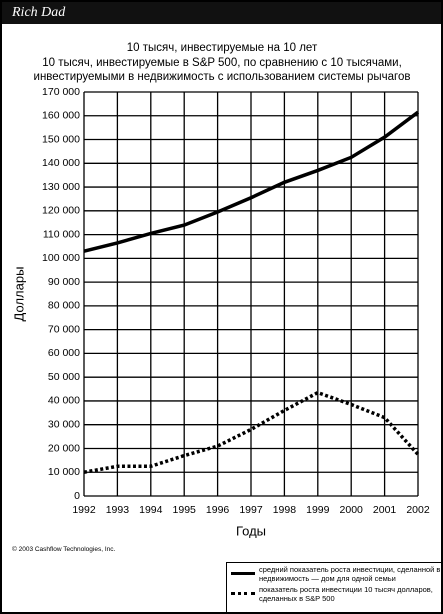 The image size is (443, 614). I want to click on y-tick-label: 130 000, so click(61, 187).